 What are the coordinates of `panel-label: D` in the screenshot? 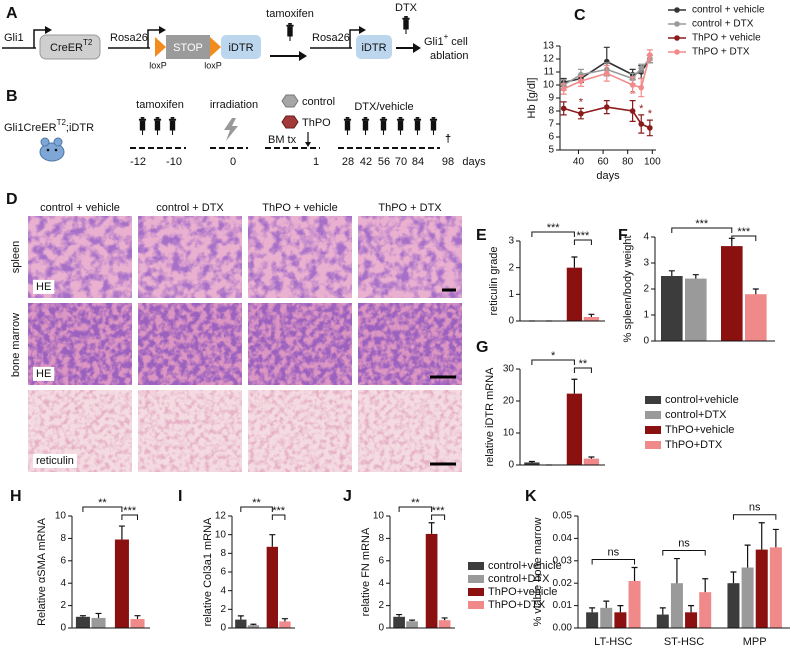 It's located at (12, 199).